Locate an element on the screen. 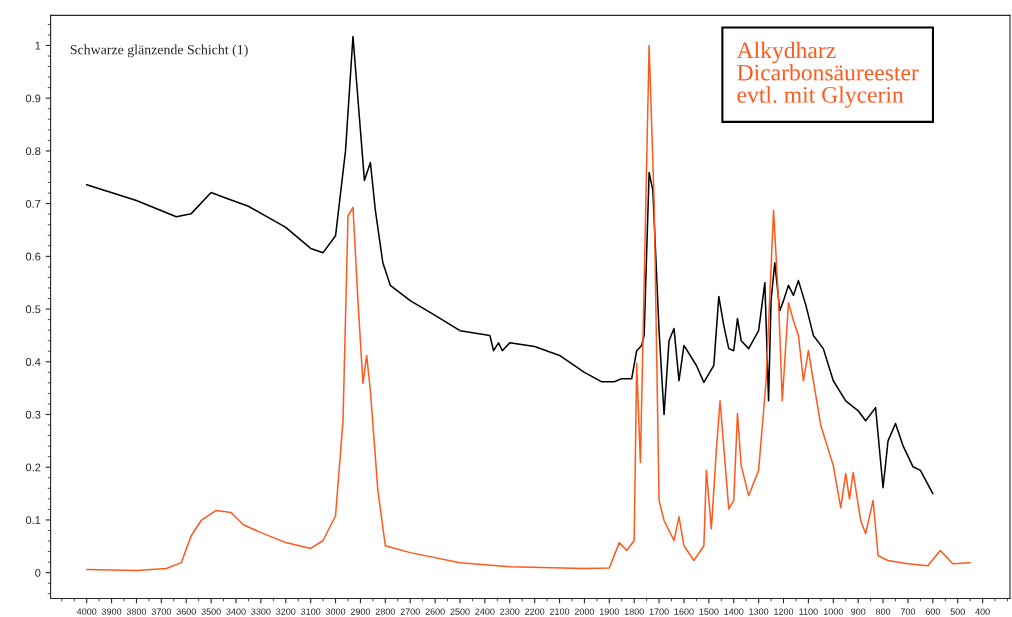  x-tick-label: 2100 is located at coordinates (559, 611).